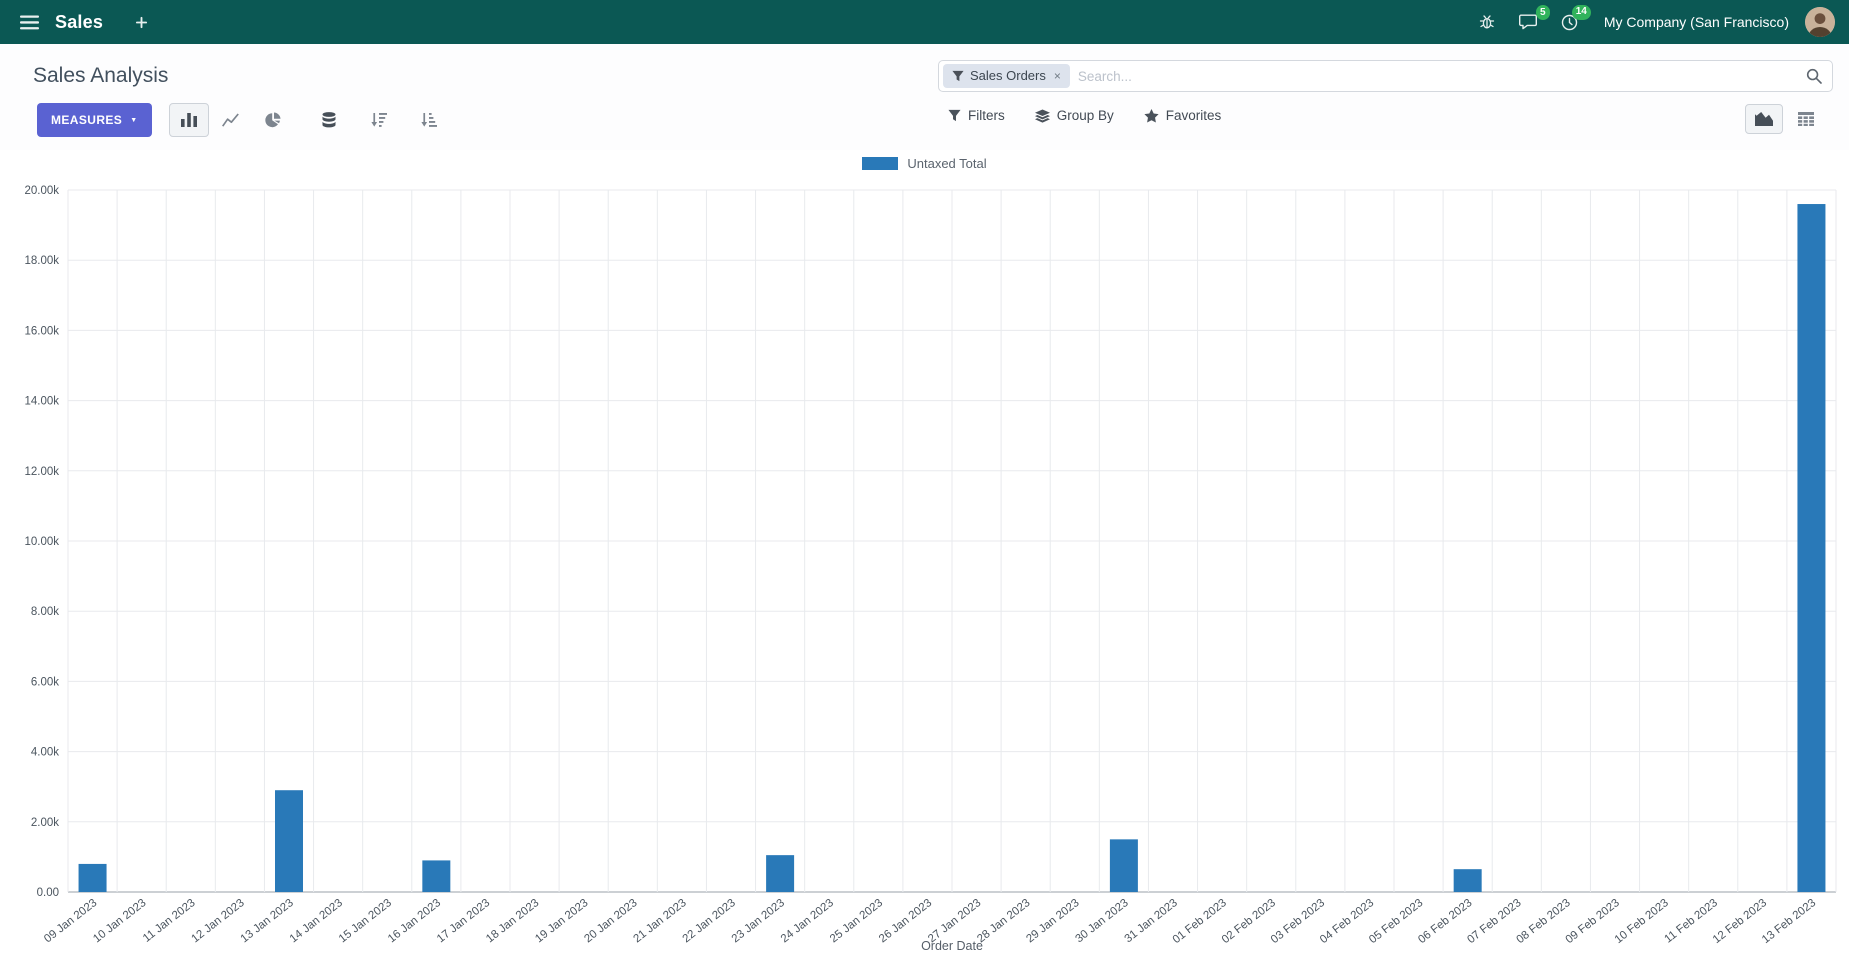  What do you see at coordinates (986, 115) in the screenshot?
I see `filters-label: Filters` at bounding box center [986, 115].